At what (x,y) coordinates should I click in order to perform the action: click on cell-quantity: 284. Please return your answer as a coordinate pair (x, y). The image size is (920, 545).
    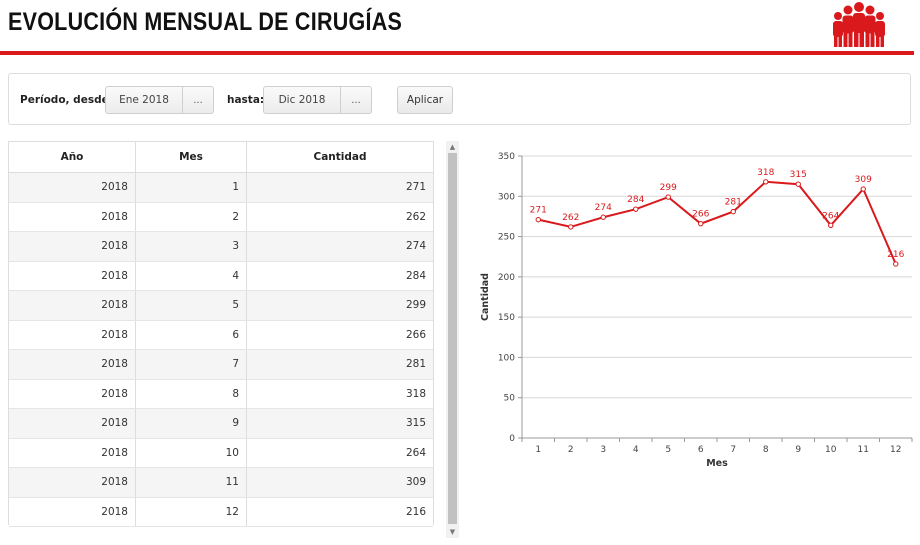
    Looking at the image, I should click on (339, 276).